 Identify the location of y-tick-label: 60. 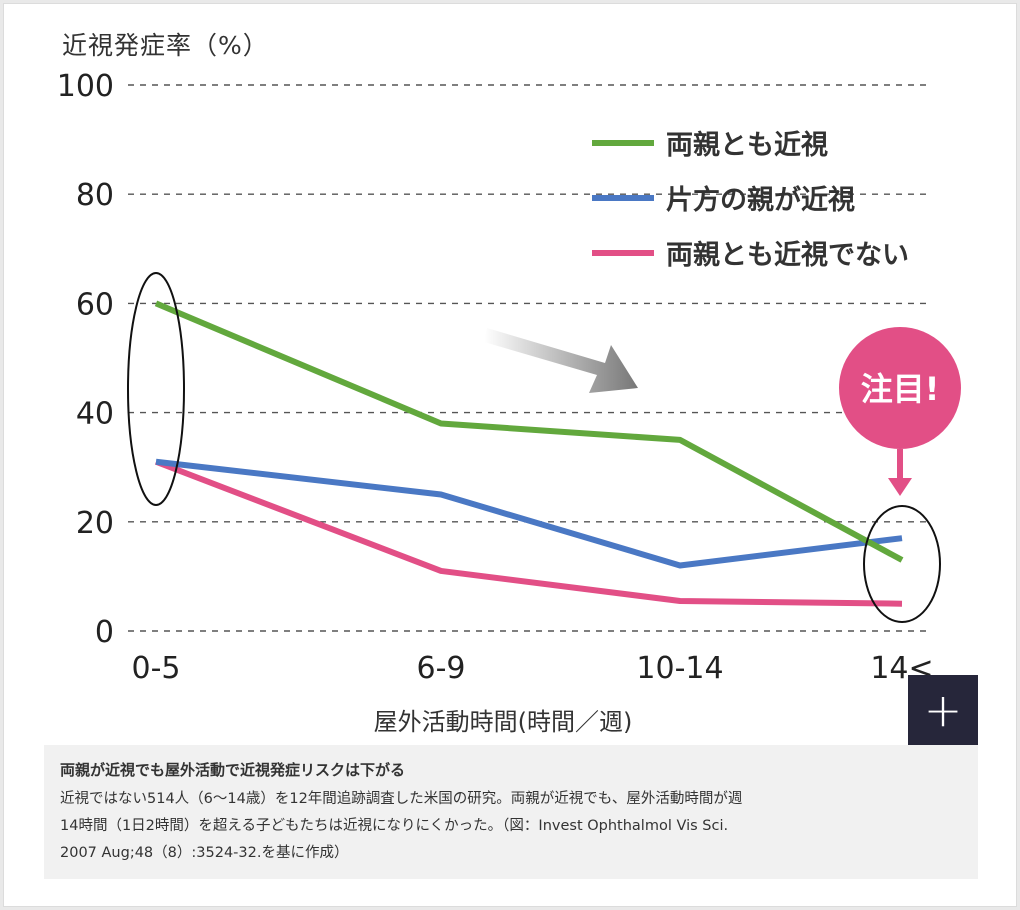
(95, 304).